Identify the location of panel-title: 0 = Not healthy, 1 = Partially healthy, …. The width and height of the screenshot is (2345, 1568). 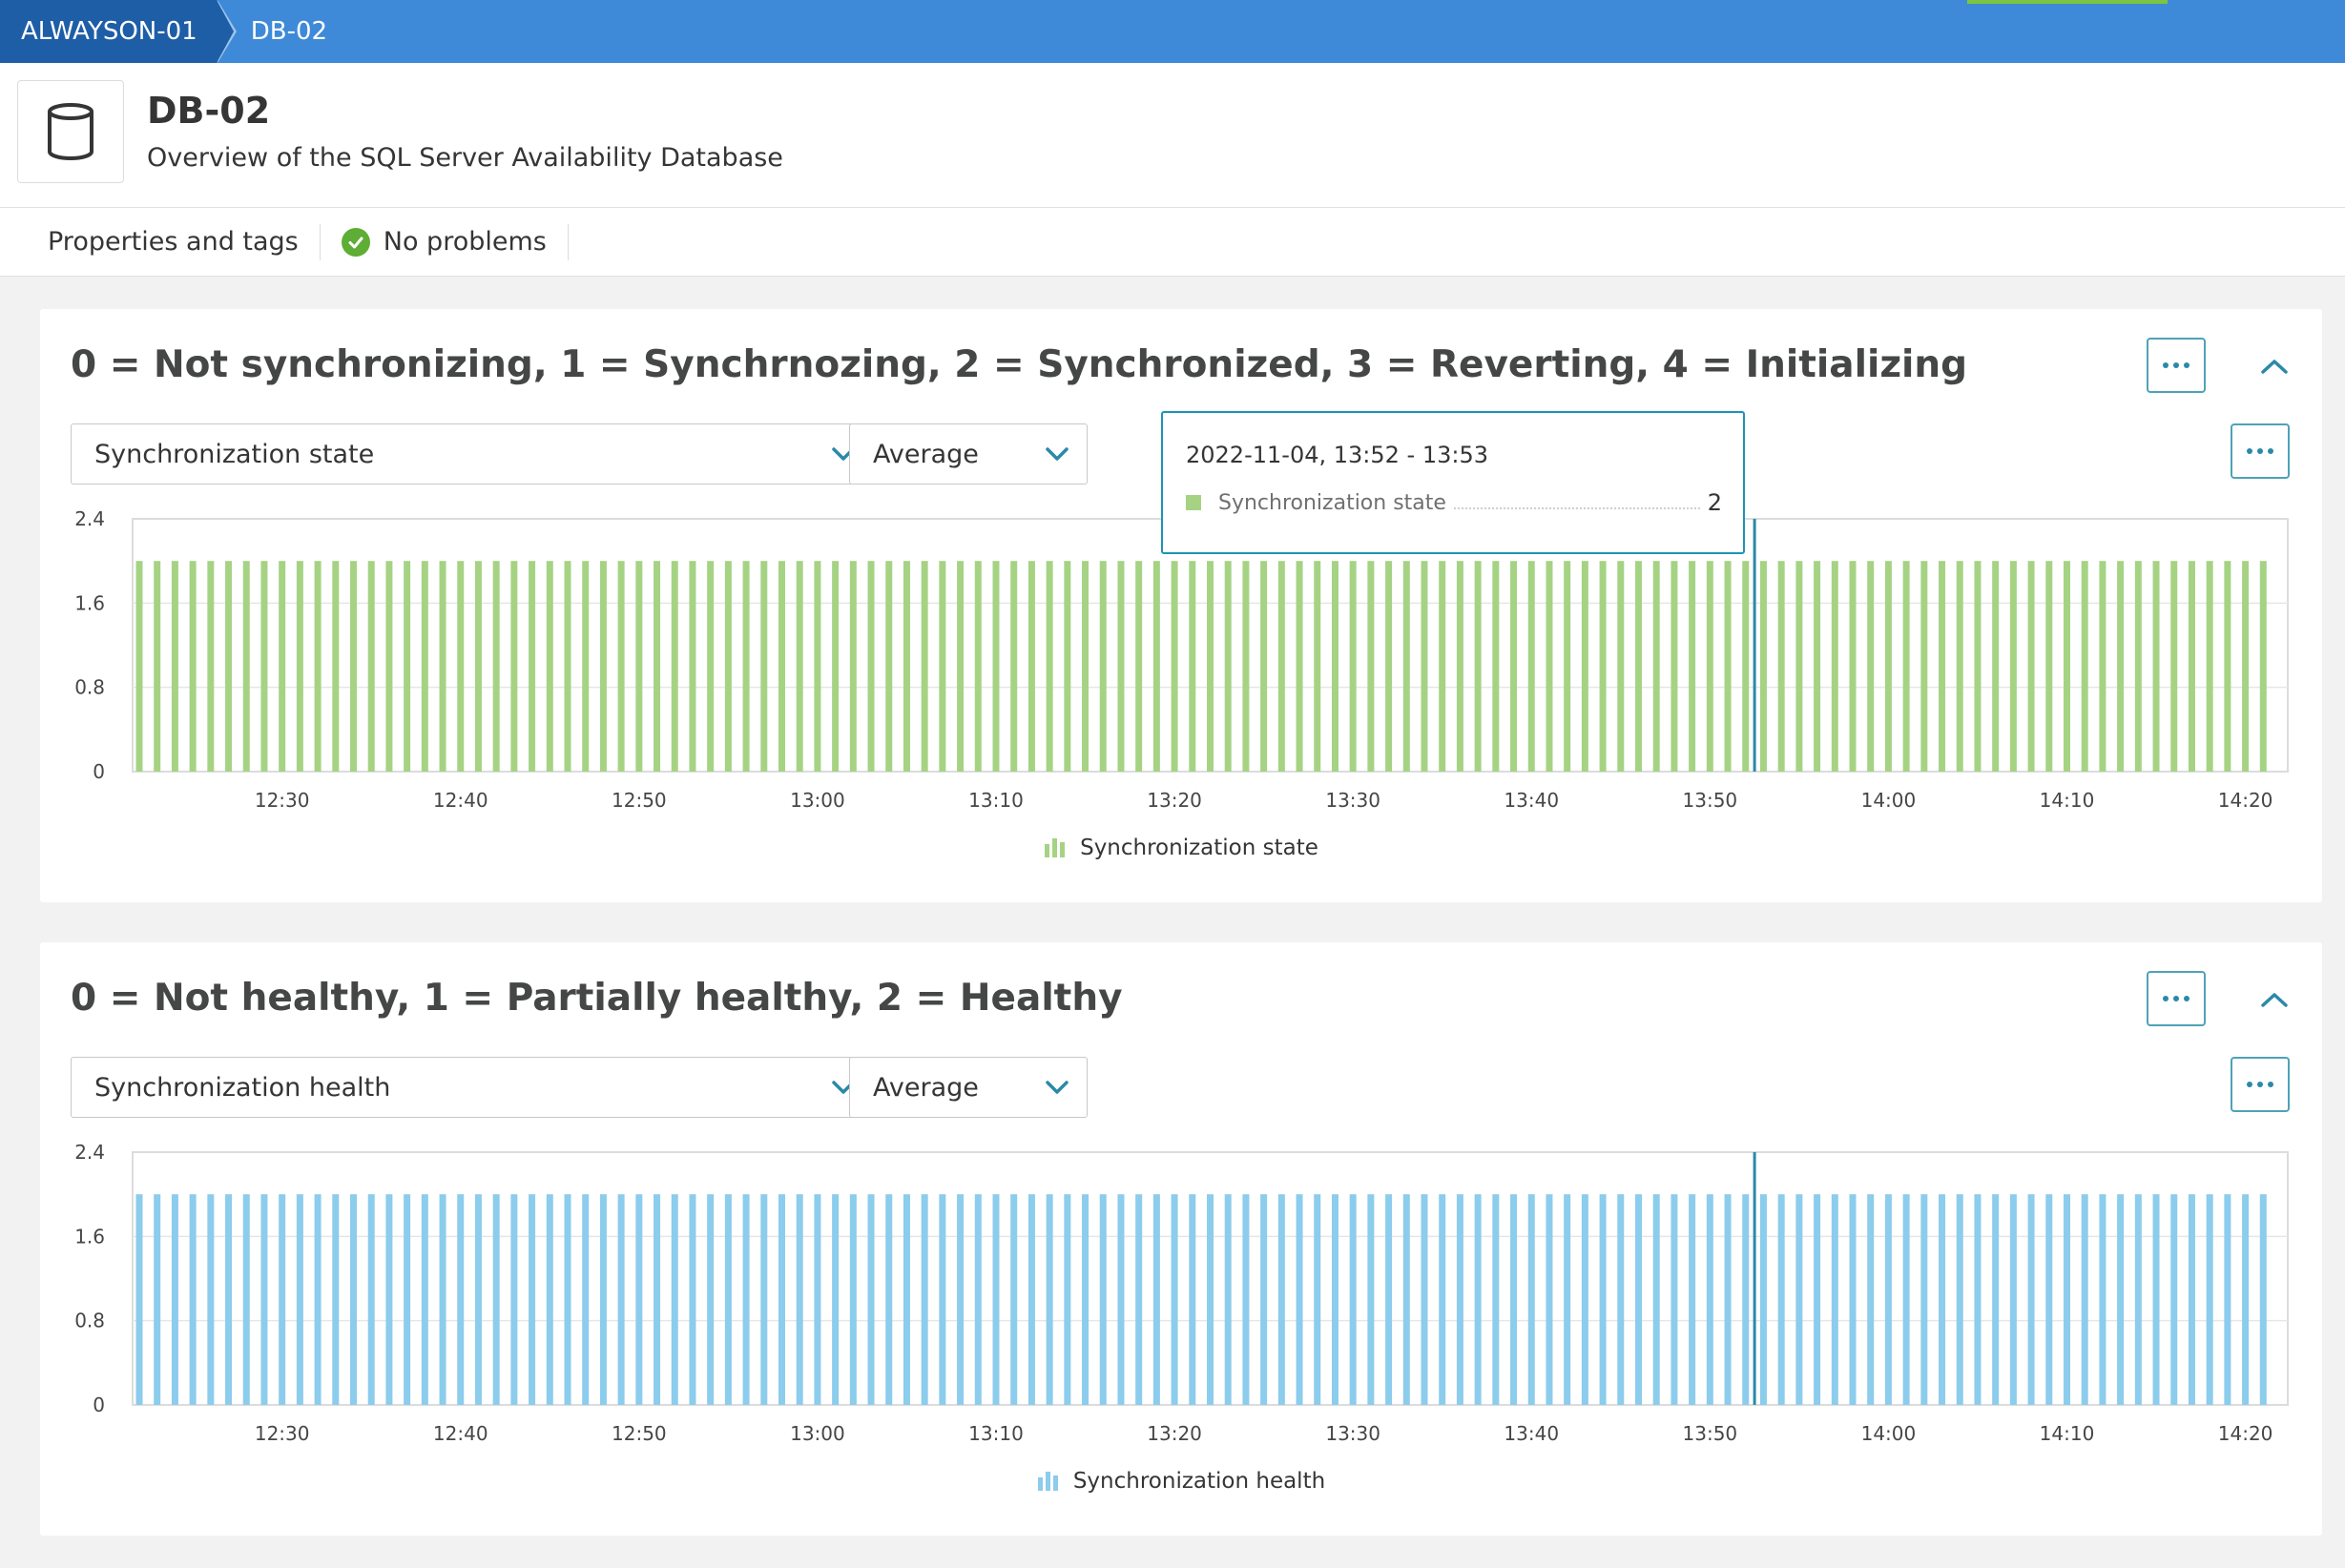
(597, 998).